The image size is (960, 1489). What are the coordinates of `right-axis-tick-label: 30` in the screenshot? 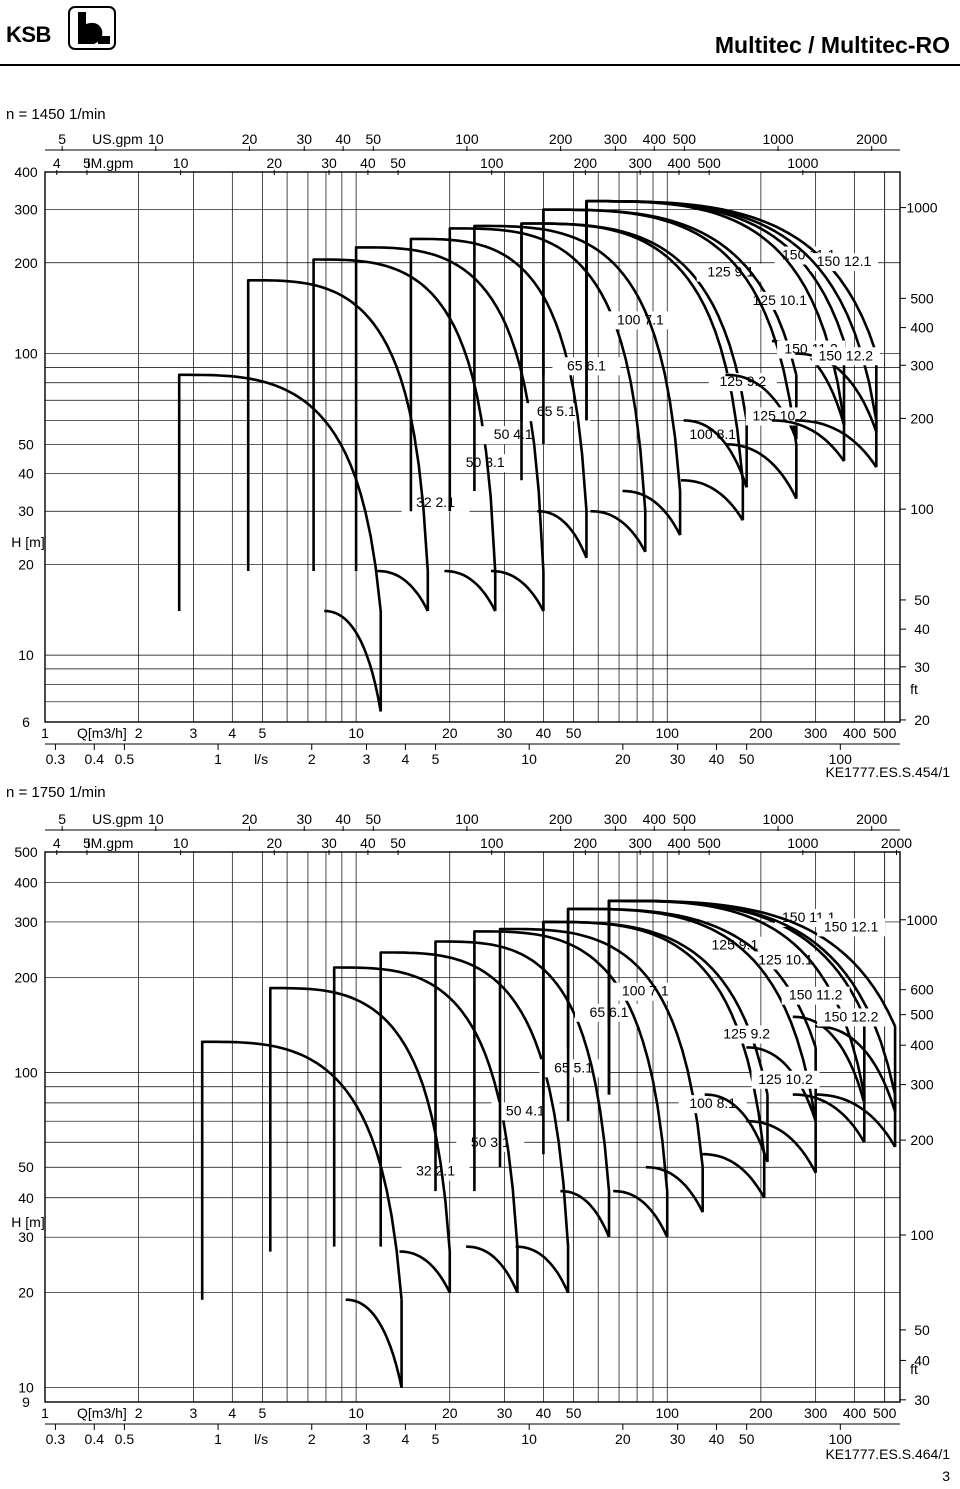 It's located at (922, 1400).